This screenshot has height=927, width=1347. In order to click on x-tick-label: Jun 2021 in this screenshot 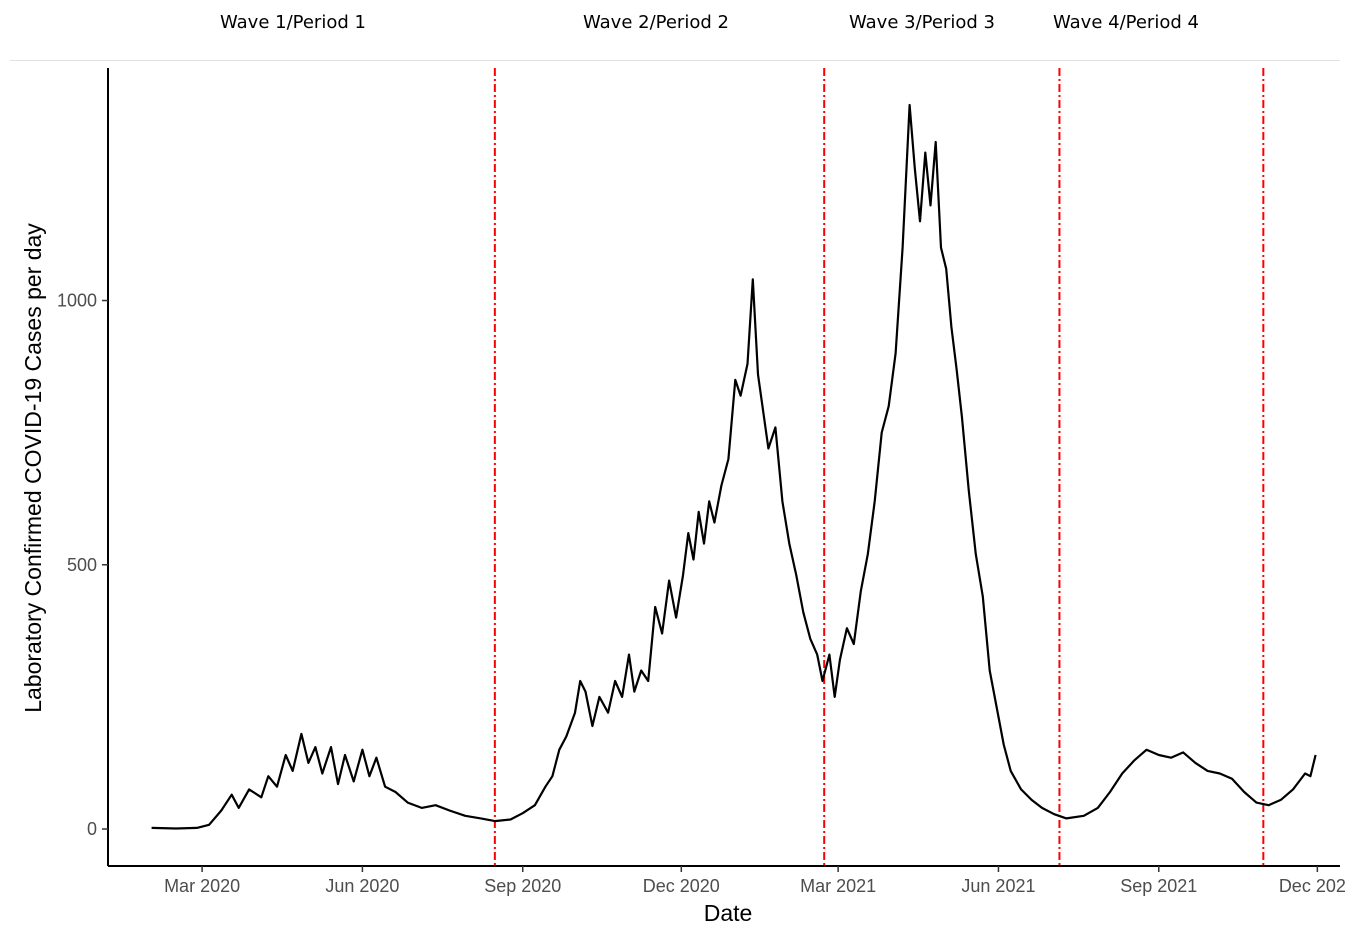, I will do `click(998, 886)`.